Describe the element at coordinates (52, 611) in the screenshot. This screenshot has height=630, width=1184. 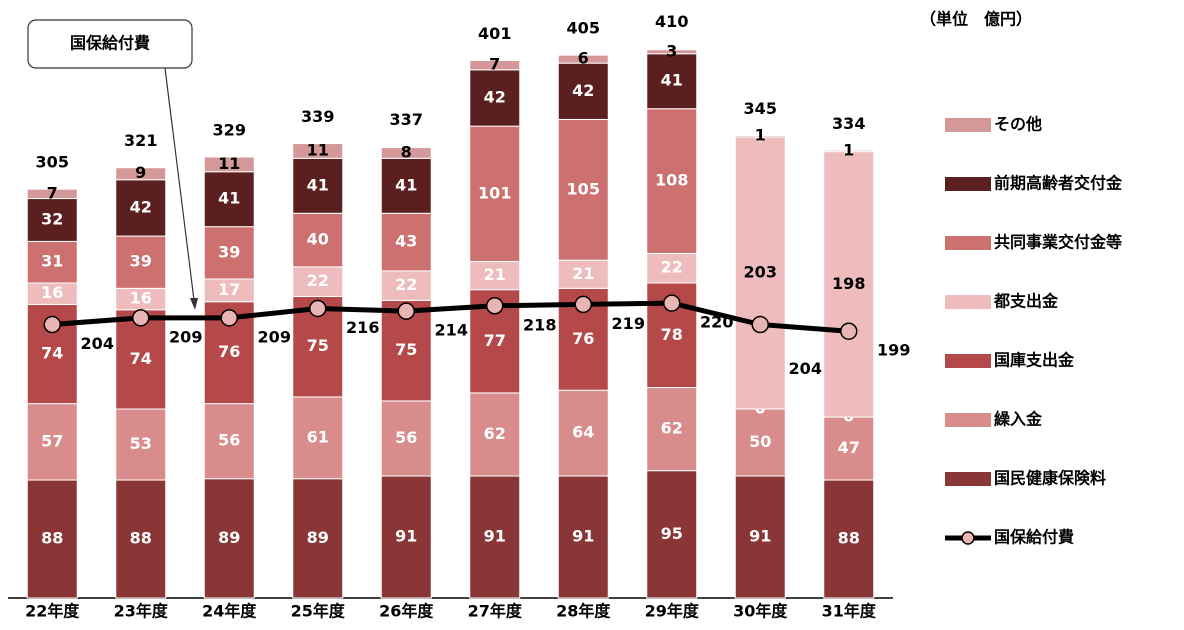
I see `x-tick-label: 22年度` at that location.